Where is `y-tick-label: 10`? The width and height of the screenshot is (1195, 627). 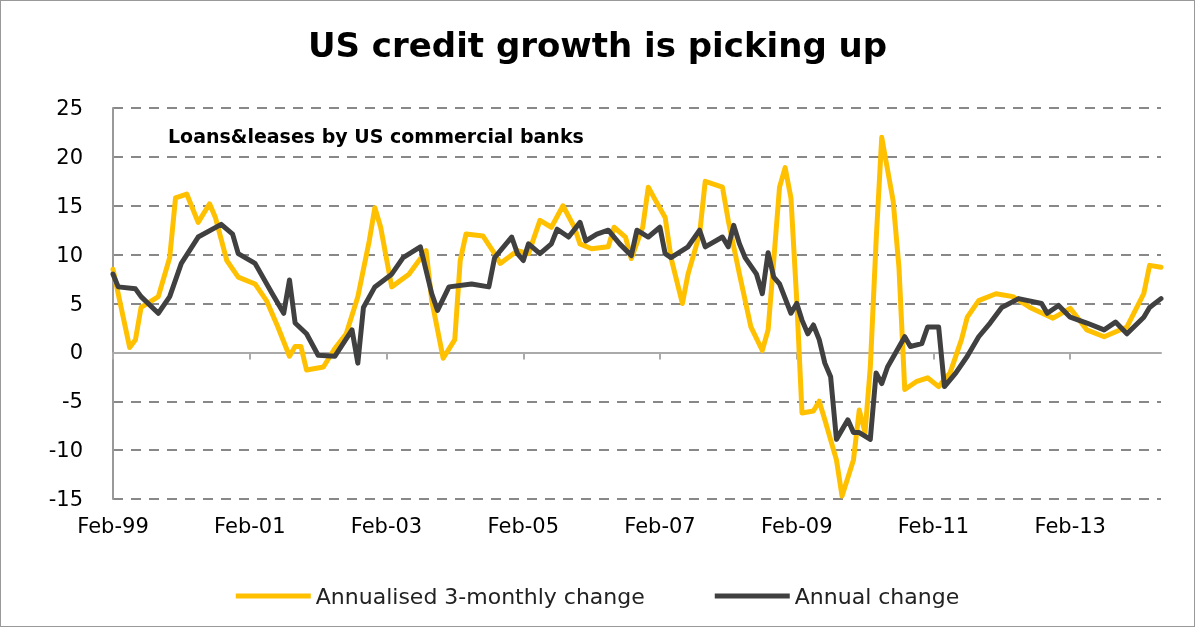
y-tick-label: 10 is located at coordinates (69, 254).